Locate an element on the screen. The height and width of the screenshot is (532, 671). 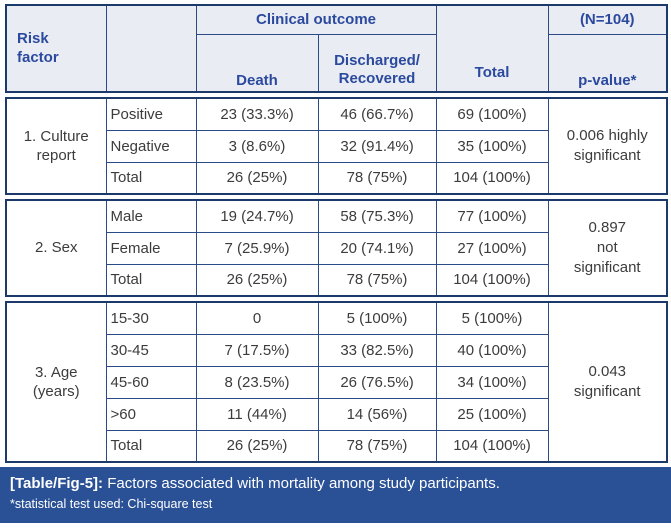
total-cell: 5 (100%) is located at coordinates (492, 318).